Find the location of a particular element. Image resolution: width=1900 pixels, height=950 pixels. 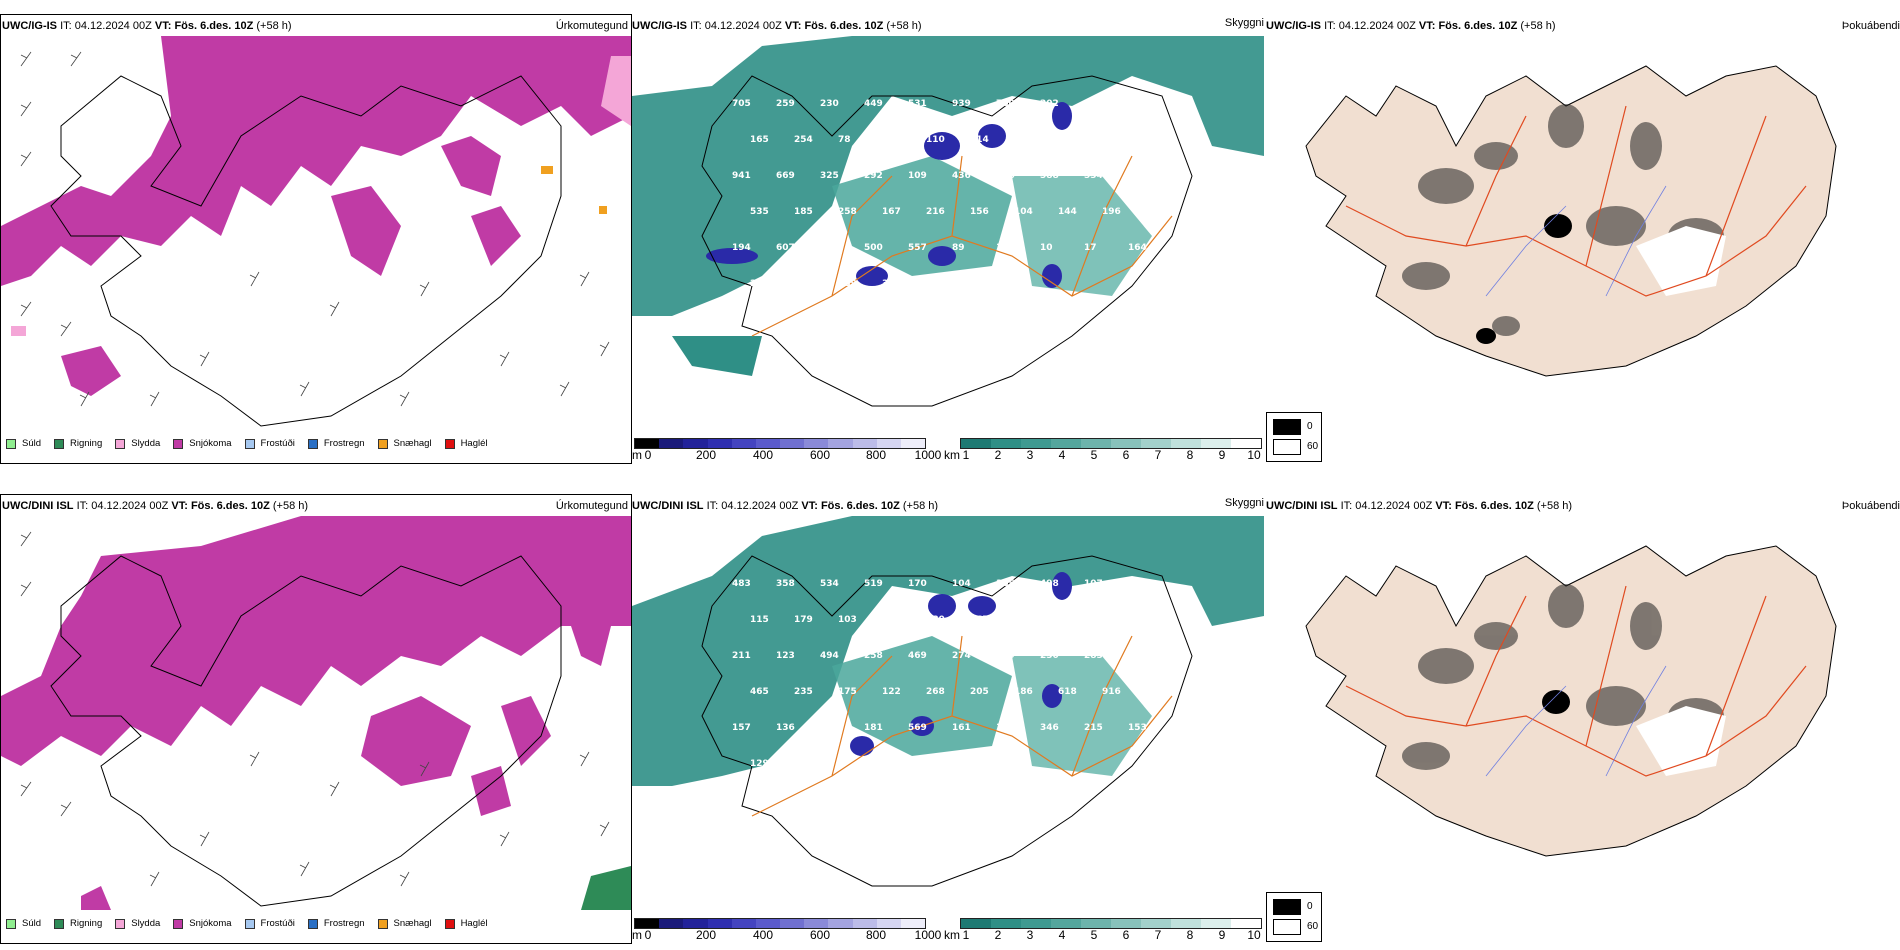

height-label: 110 is located at coordinates (935, 140).